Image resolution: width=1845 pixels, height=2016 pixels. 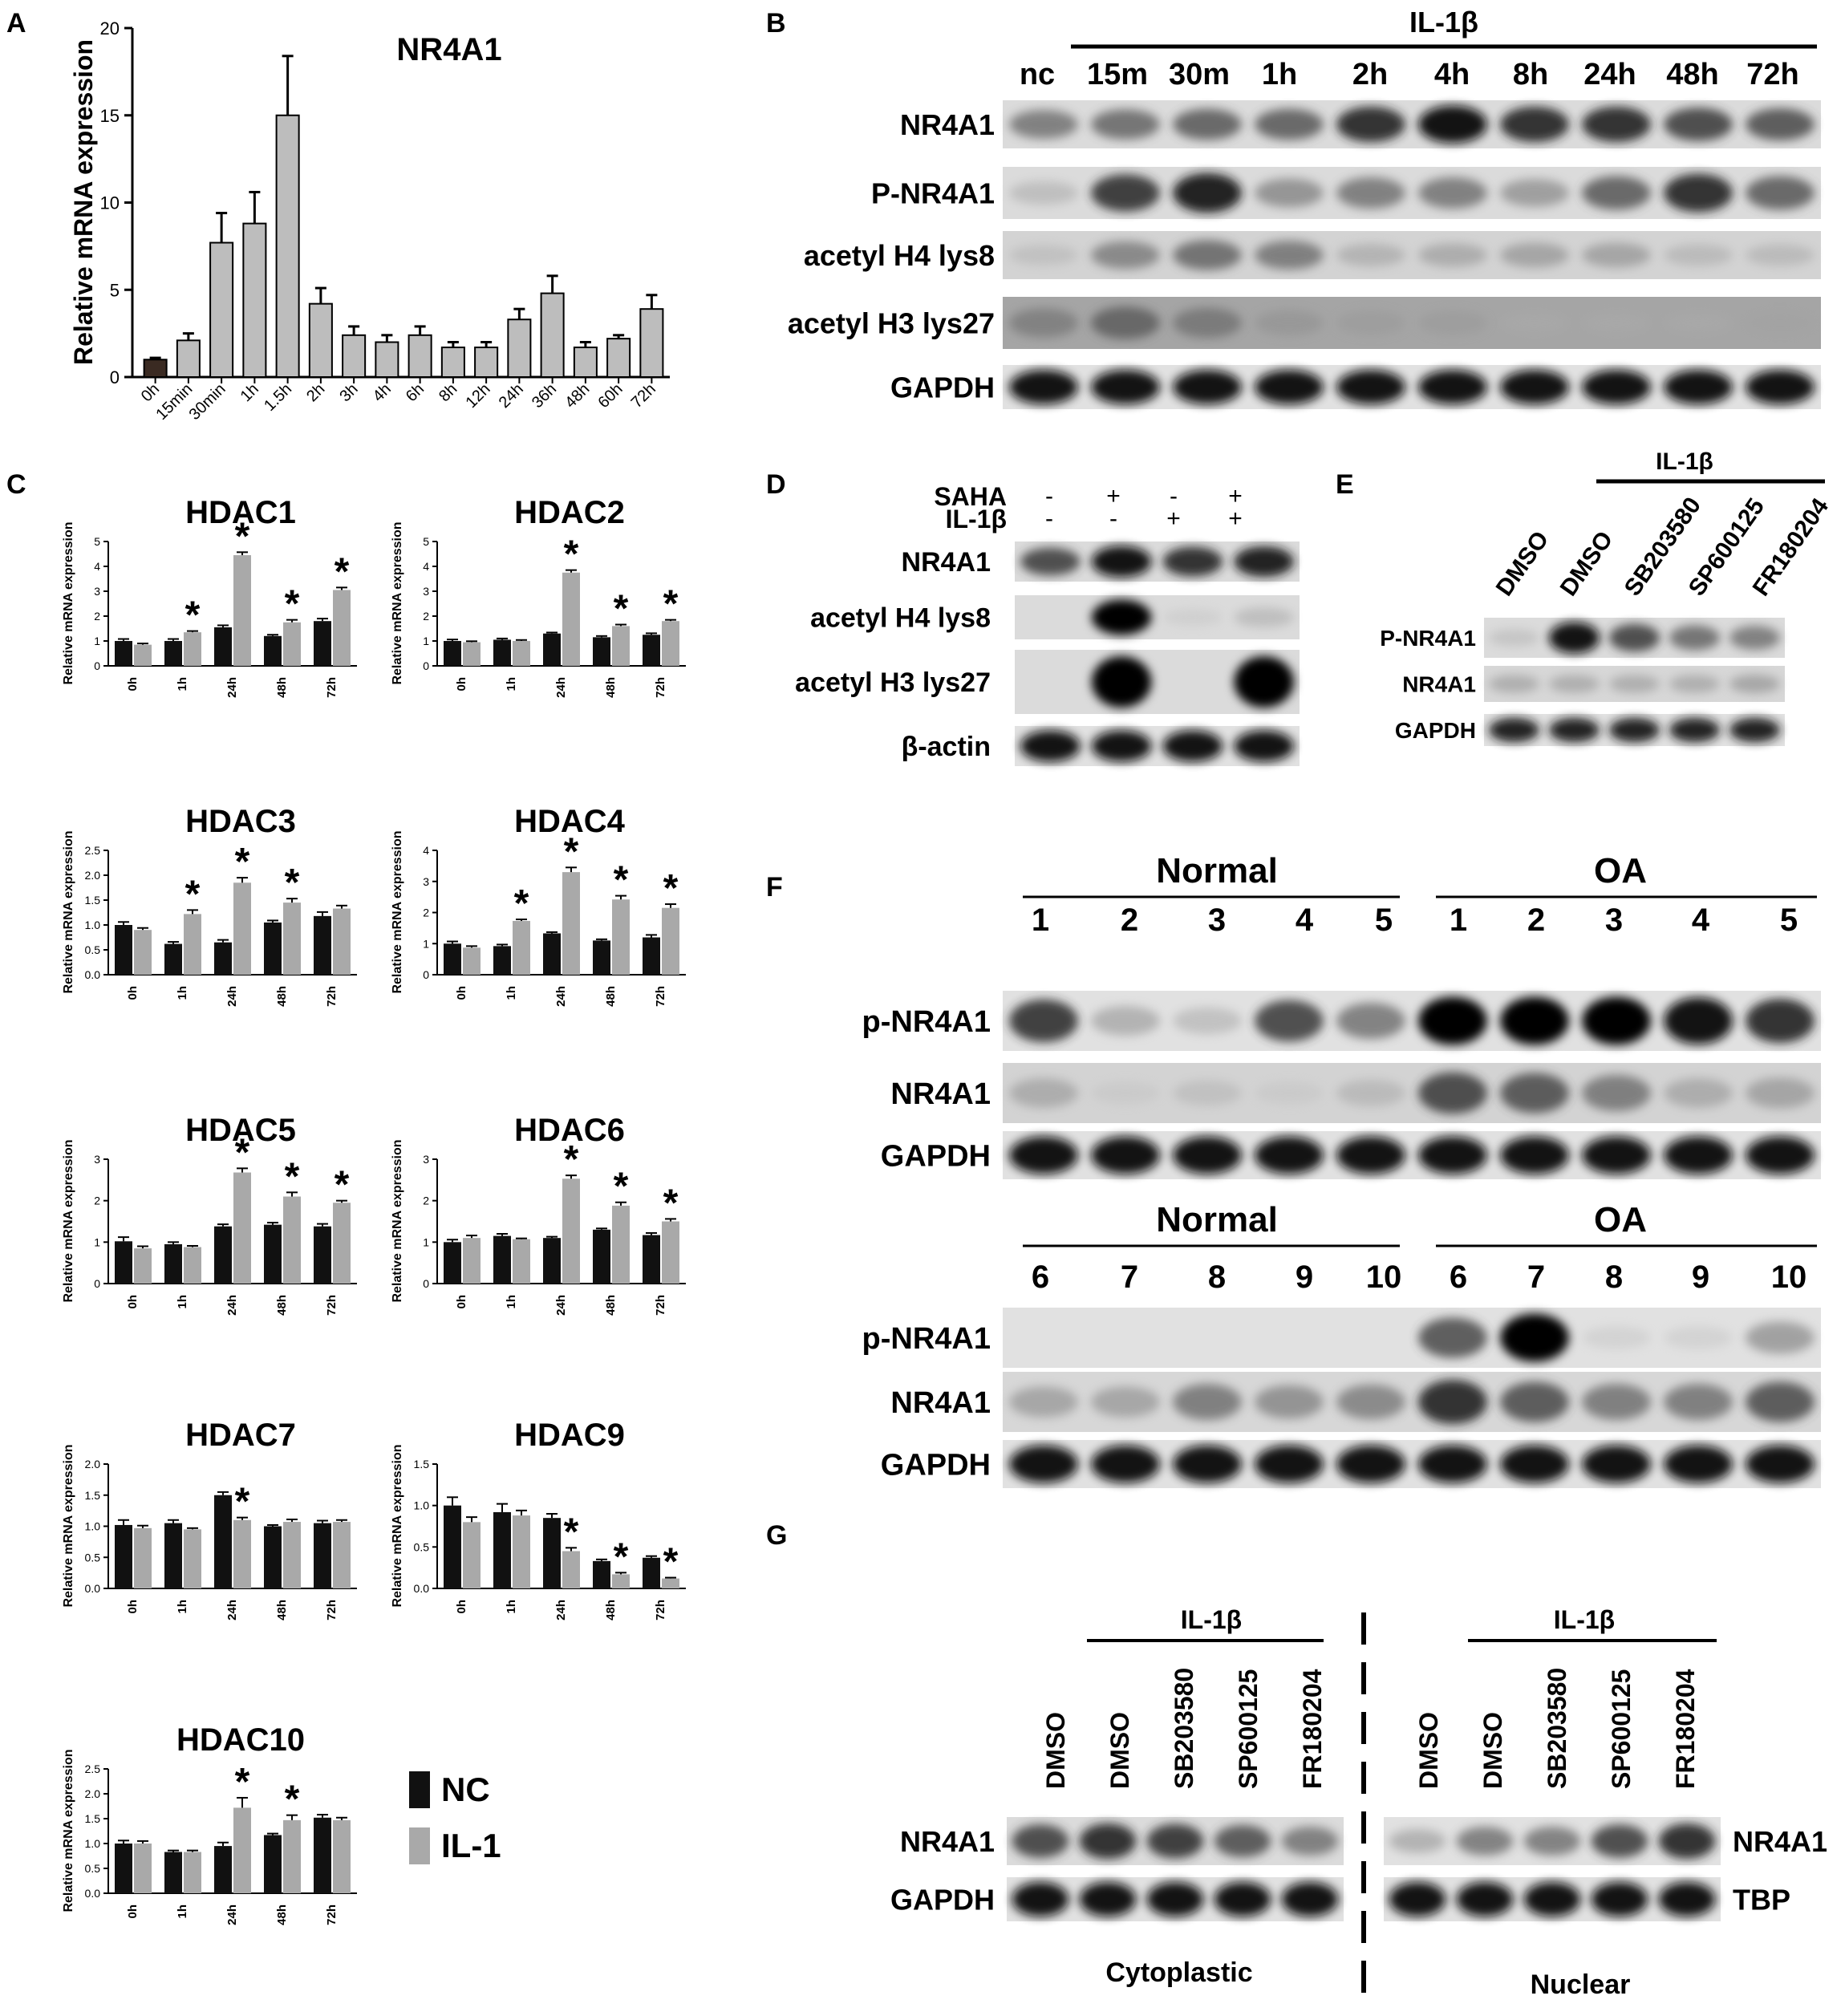 What do you see at coordinates (1355, 387) in the screenshot?
I see `blot-row: GAPDH` at bounding box center [1355, 387].